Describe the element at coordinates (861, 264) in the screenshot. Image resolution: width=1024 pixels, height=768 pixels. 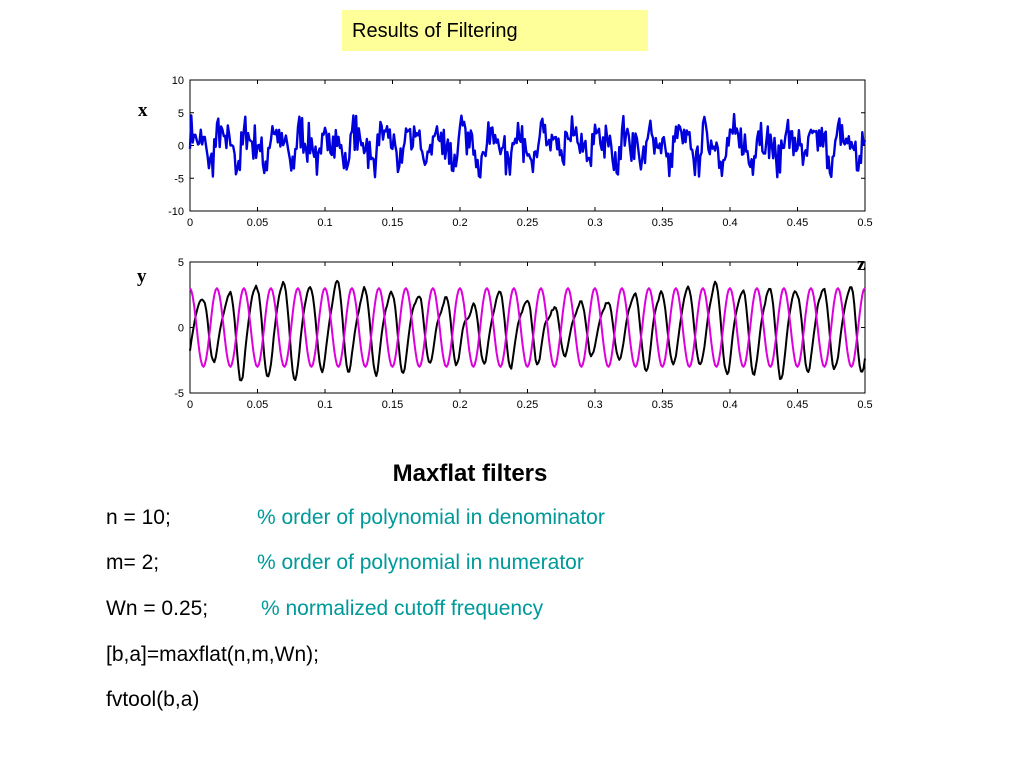
I see `label-z: z` at that location.